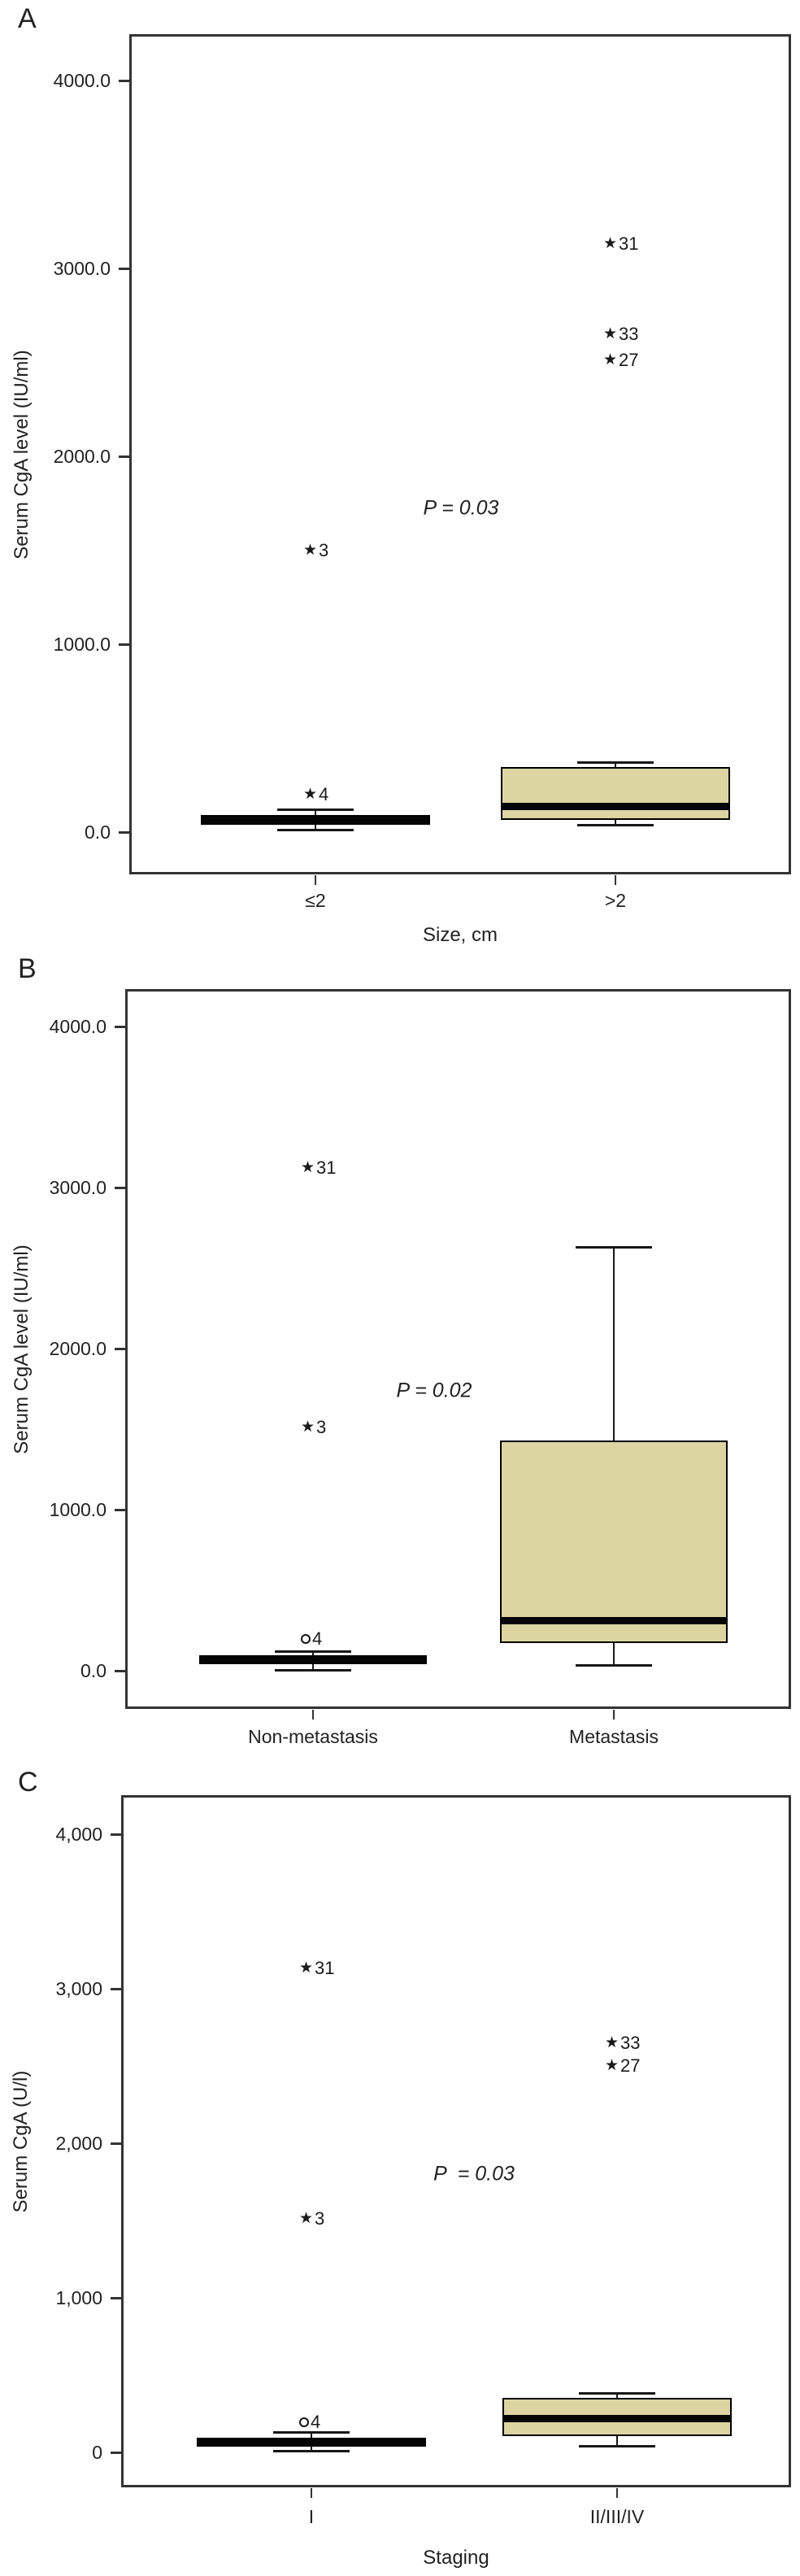  I want to click on x-tick-label: >2, so click(615, 900).